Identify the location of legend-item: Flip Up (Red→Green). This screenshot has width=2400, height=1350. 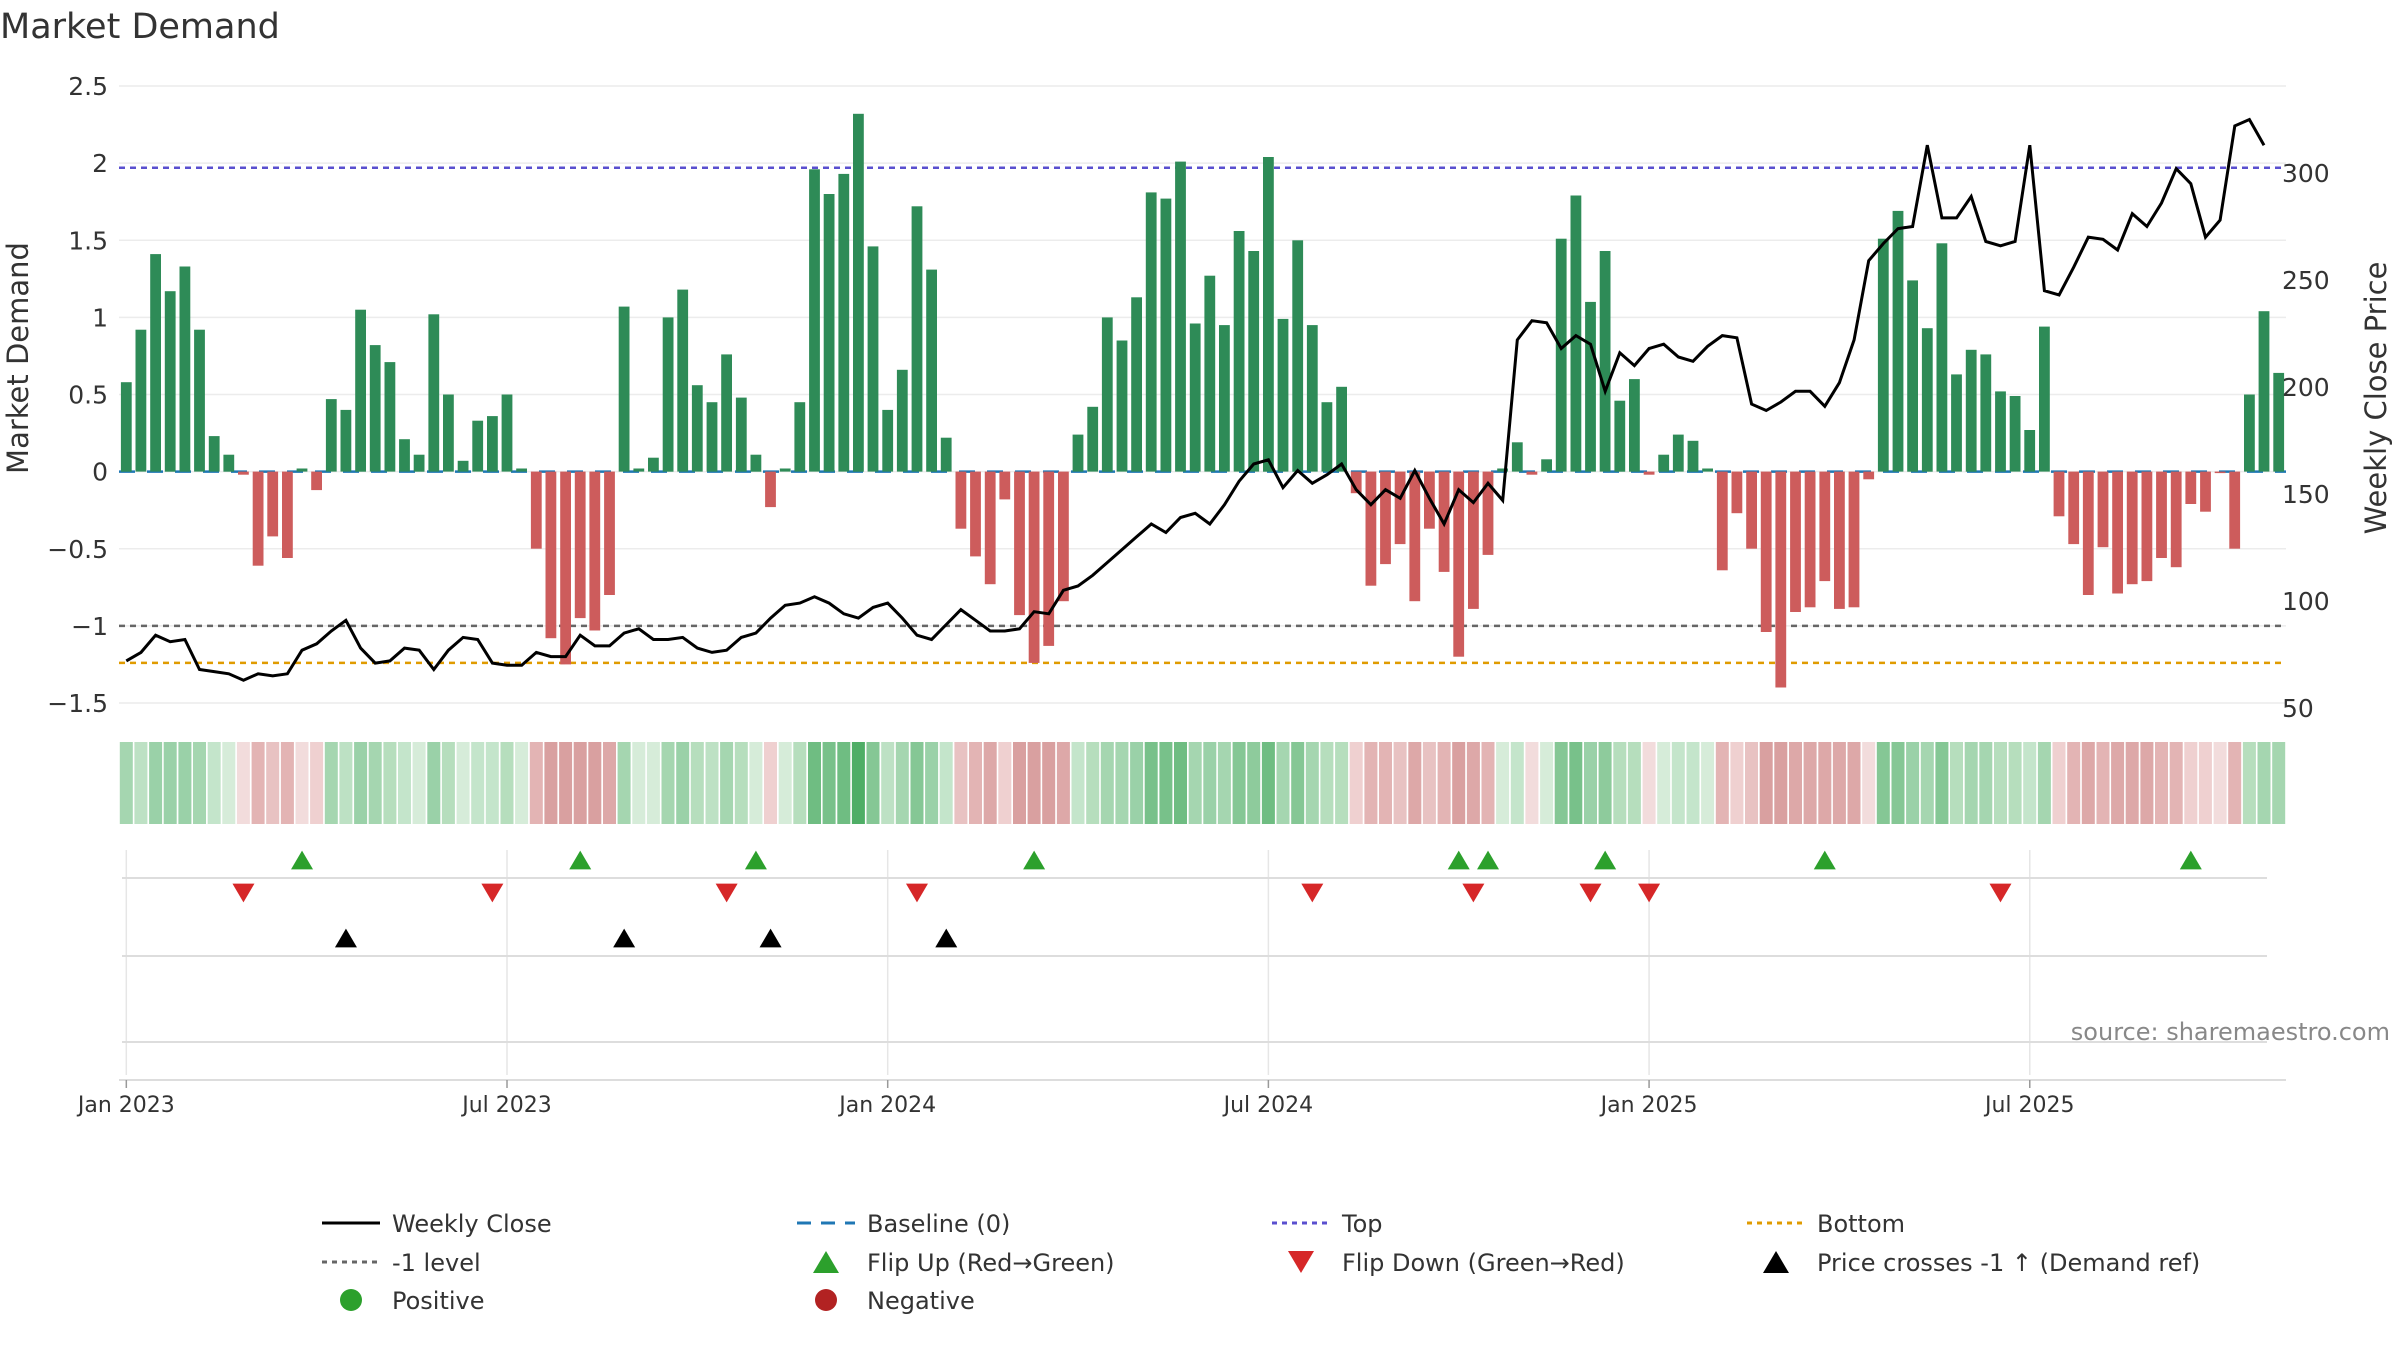
(964, 1263).